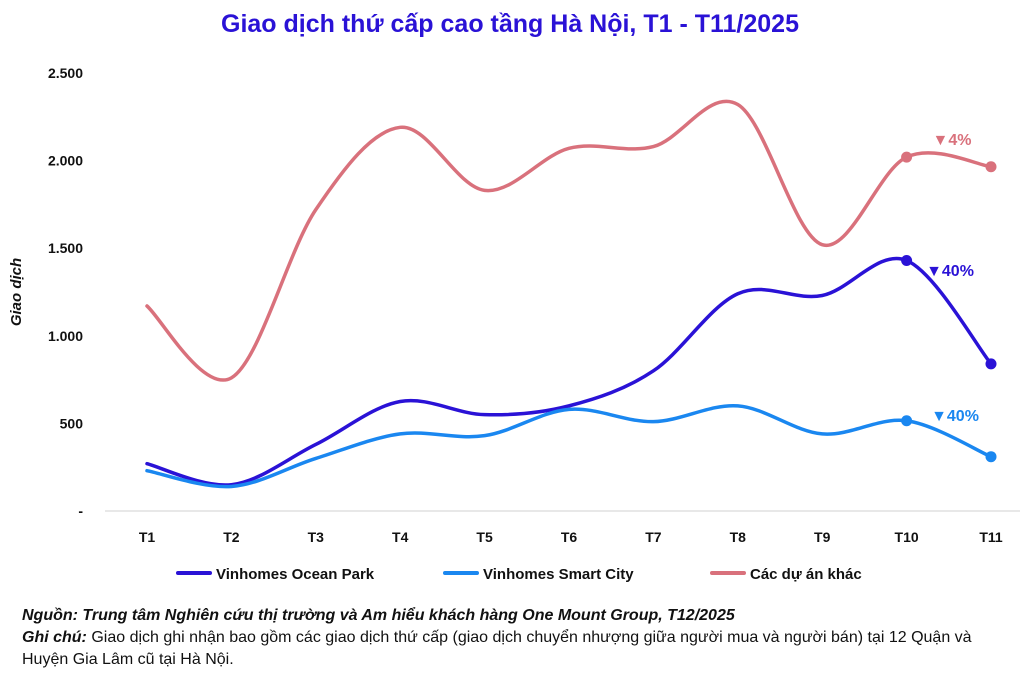 This screenshot has width=1020, height=682. What do you see at coordinates (400, 537) in the screenshot?
I see `x-tick-label: T4` at bounding box center [400, 537].